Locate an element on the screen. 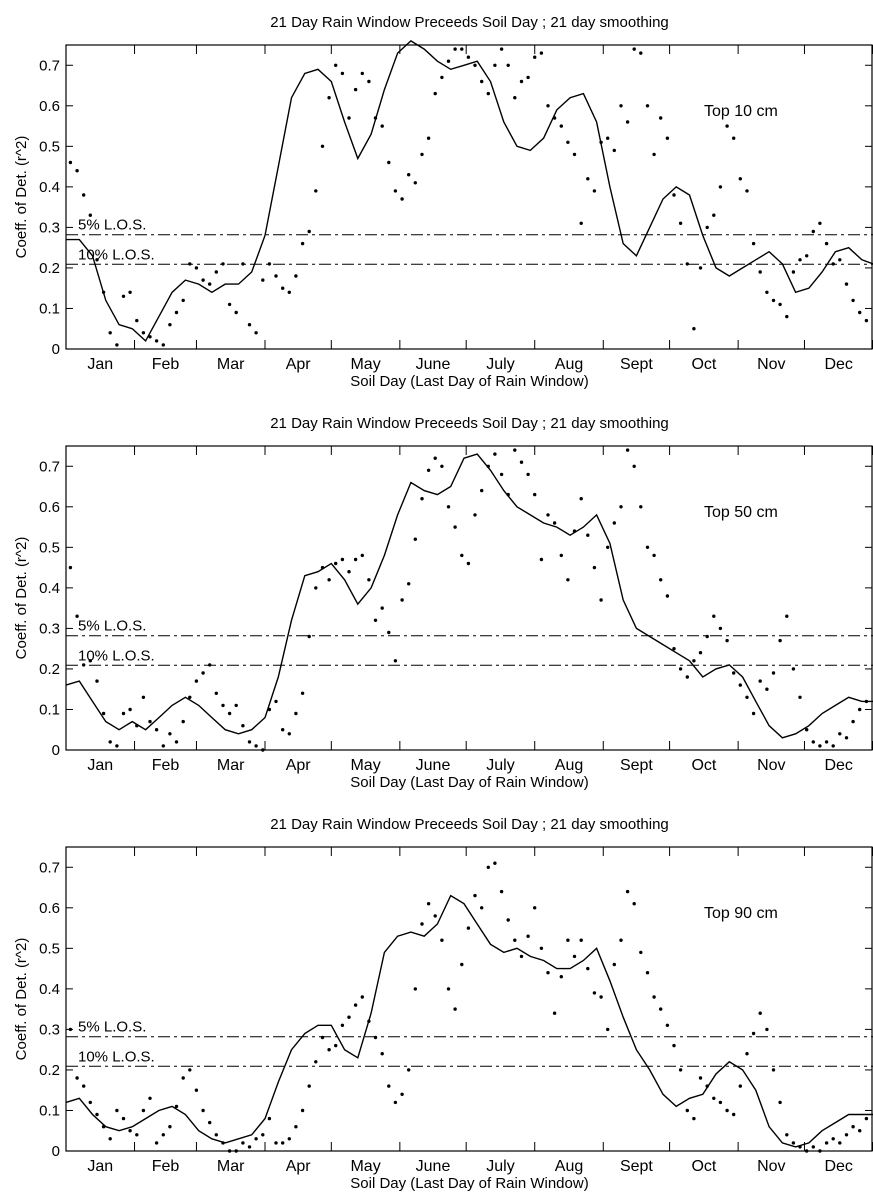  x-tick-label: Apr is located at coordinates (299, 1166).